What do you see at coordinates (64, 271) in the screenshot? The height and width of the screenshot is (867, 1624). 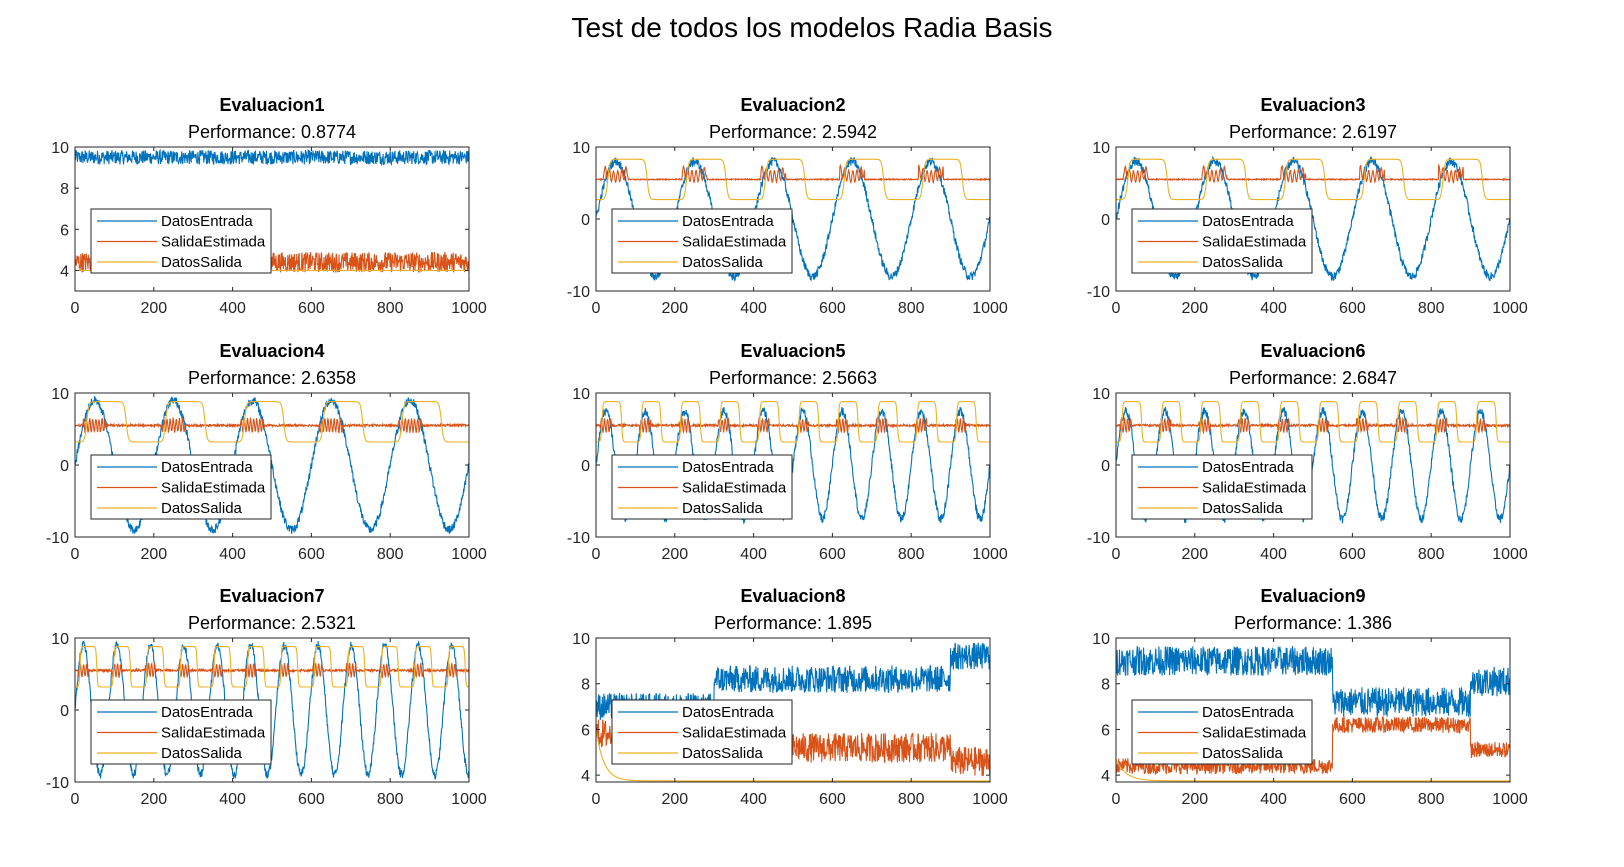 I see `y-tick-label: 4` at bounding box center [64, 271].